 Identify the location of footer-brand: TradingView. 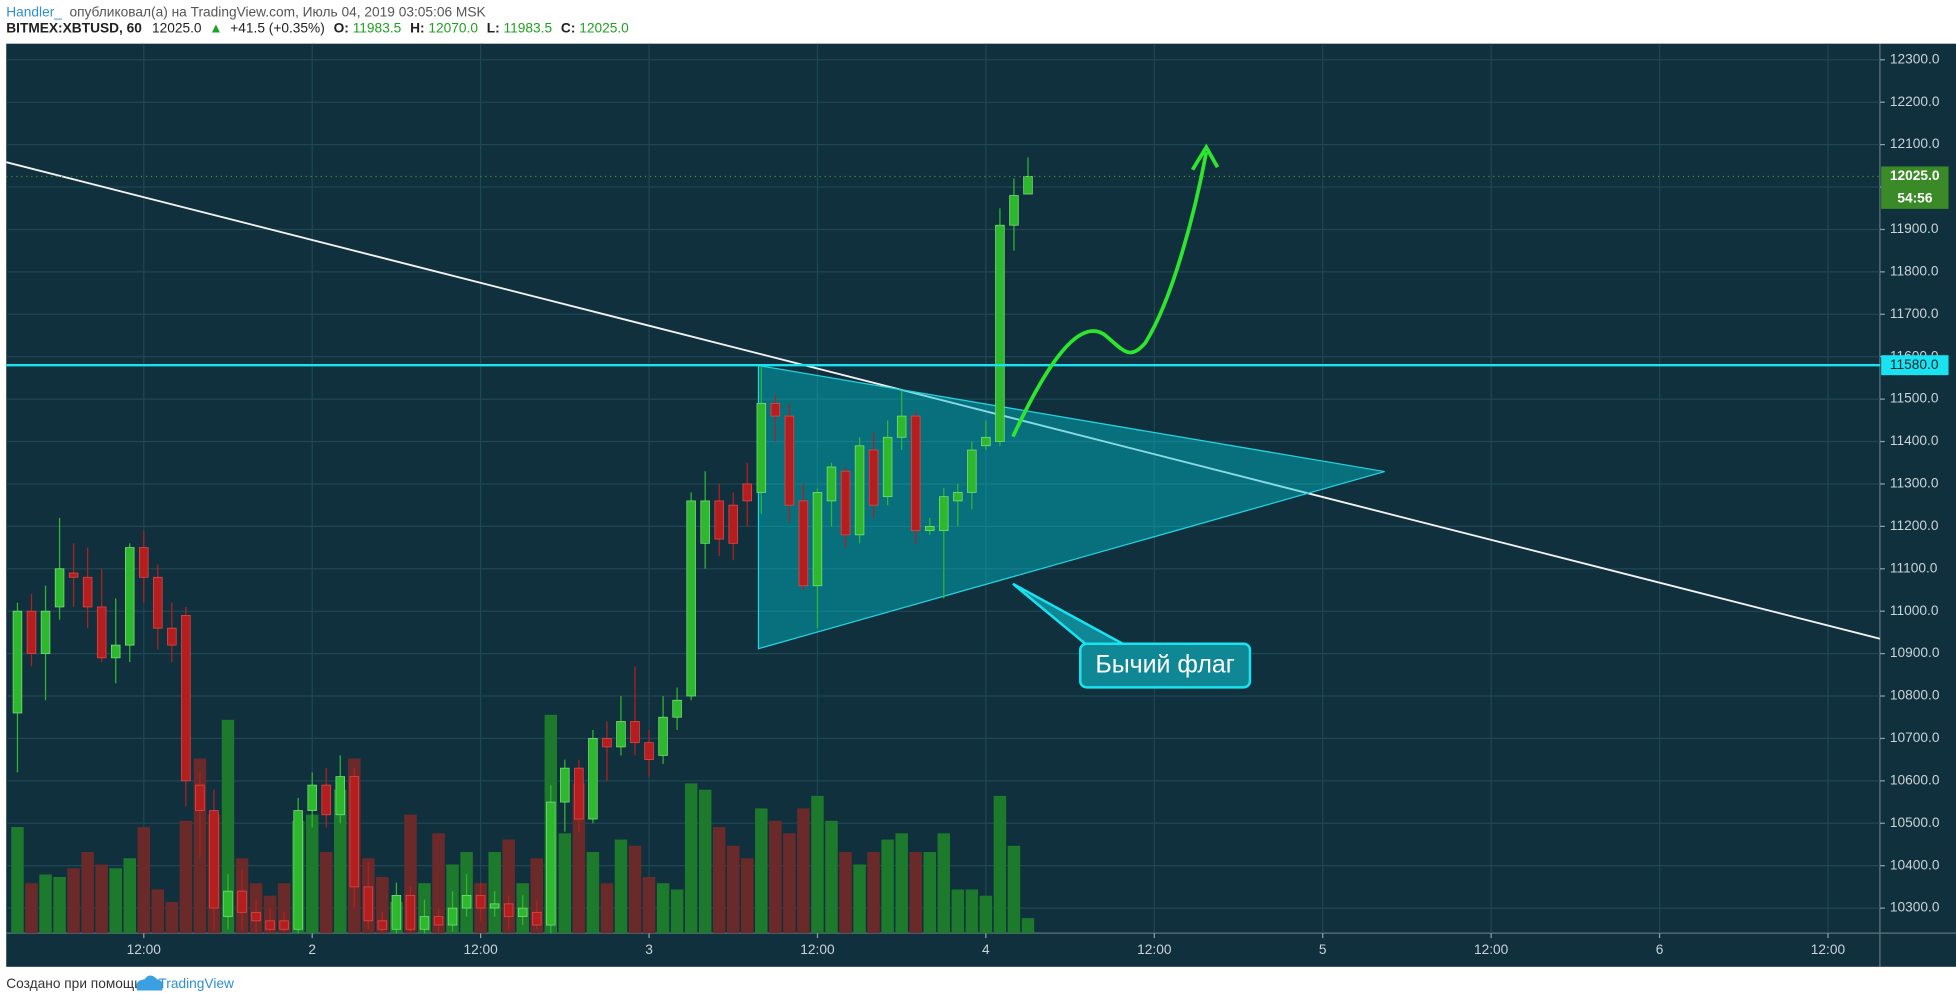
(196, 983).